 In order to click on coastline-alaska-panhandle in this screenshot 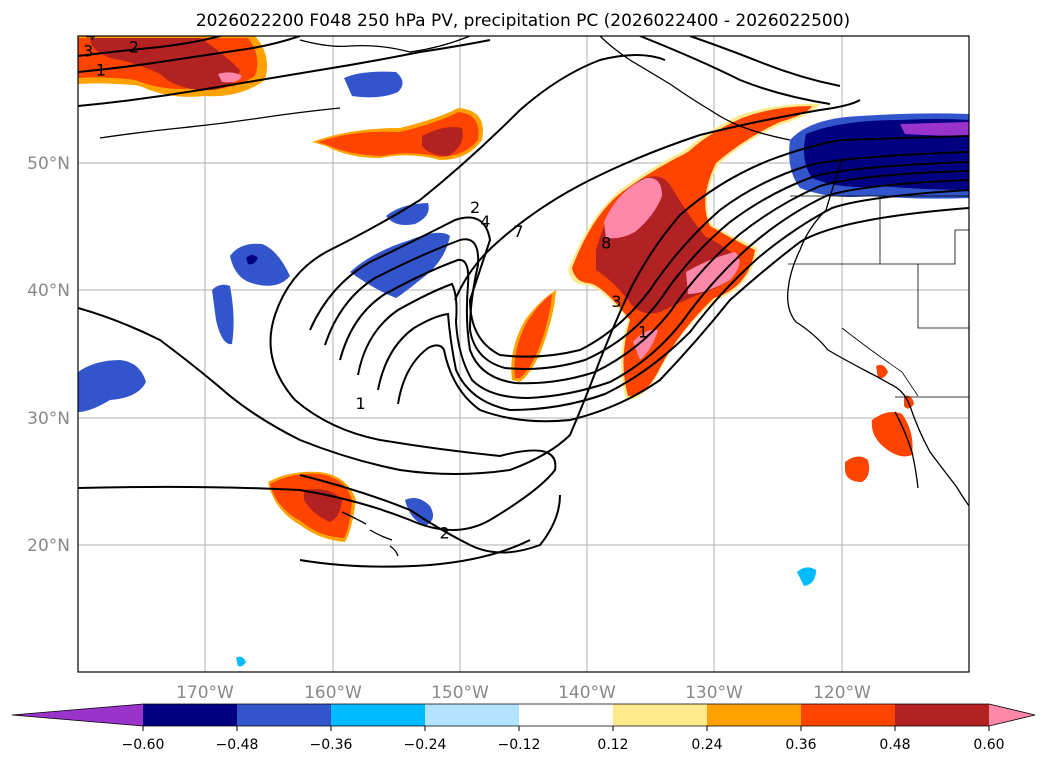, I will do `click(695, 88)`.